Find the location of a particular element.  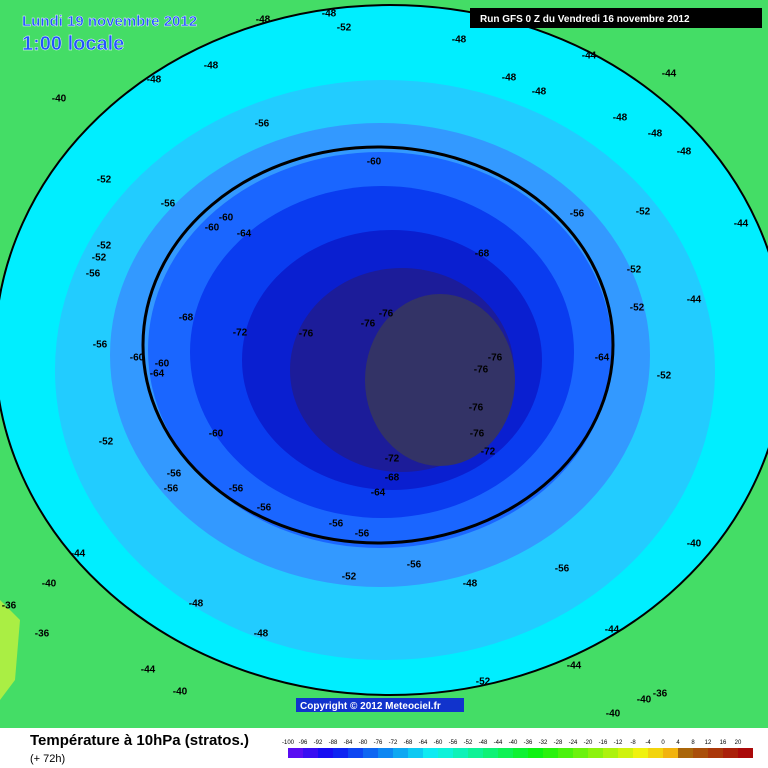

colorbar-label: 4 is located at coordinates (678, 743).